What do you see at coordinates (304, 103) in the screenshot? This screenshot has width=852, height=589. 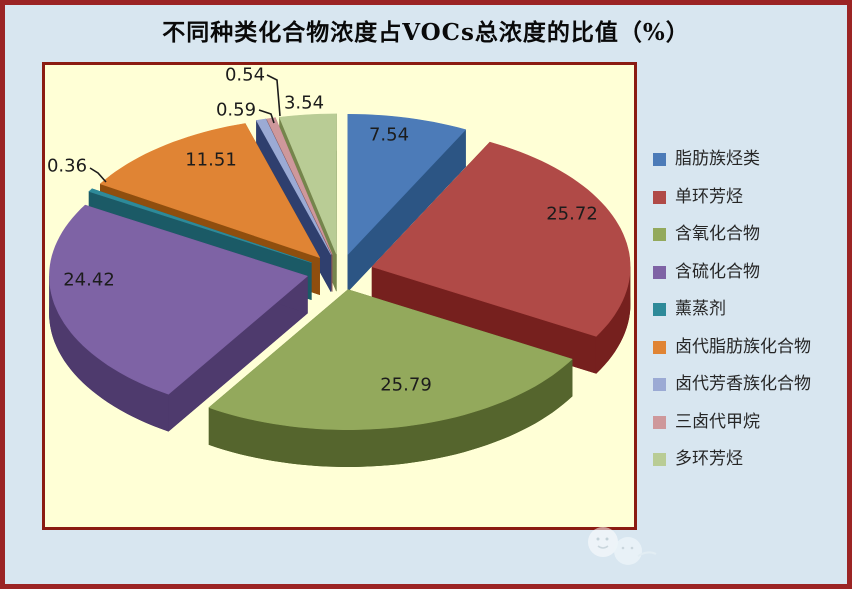 I see `slice-value-label: 3.54` at bounding box center [304, 103].